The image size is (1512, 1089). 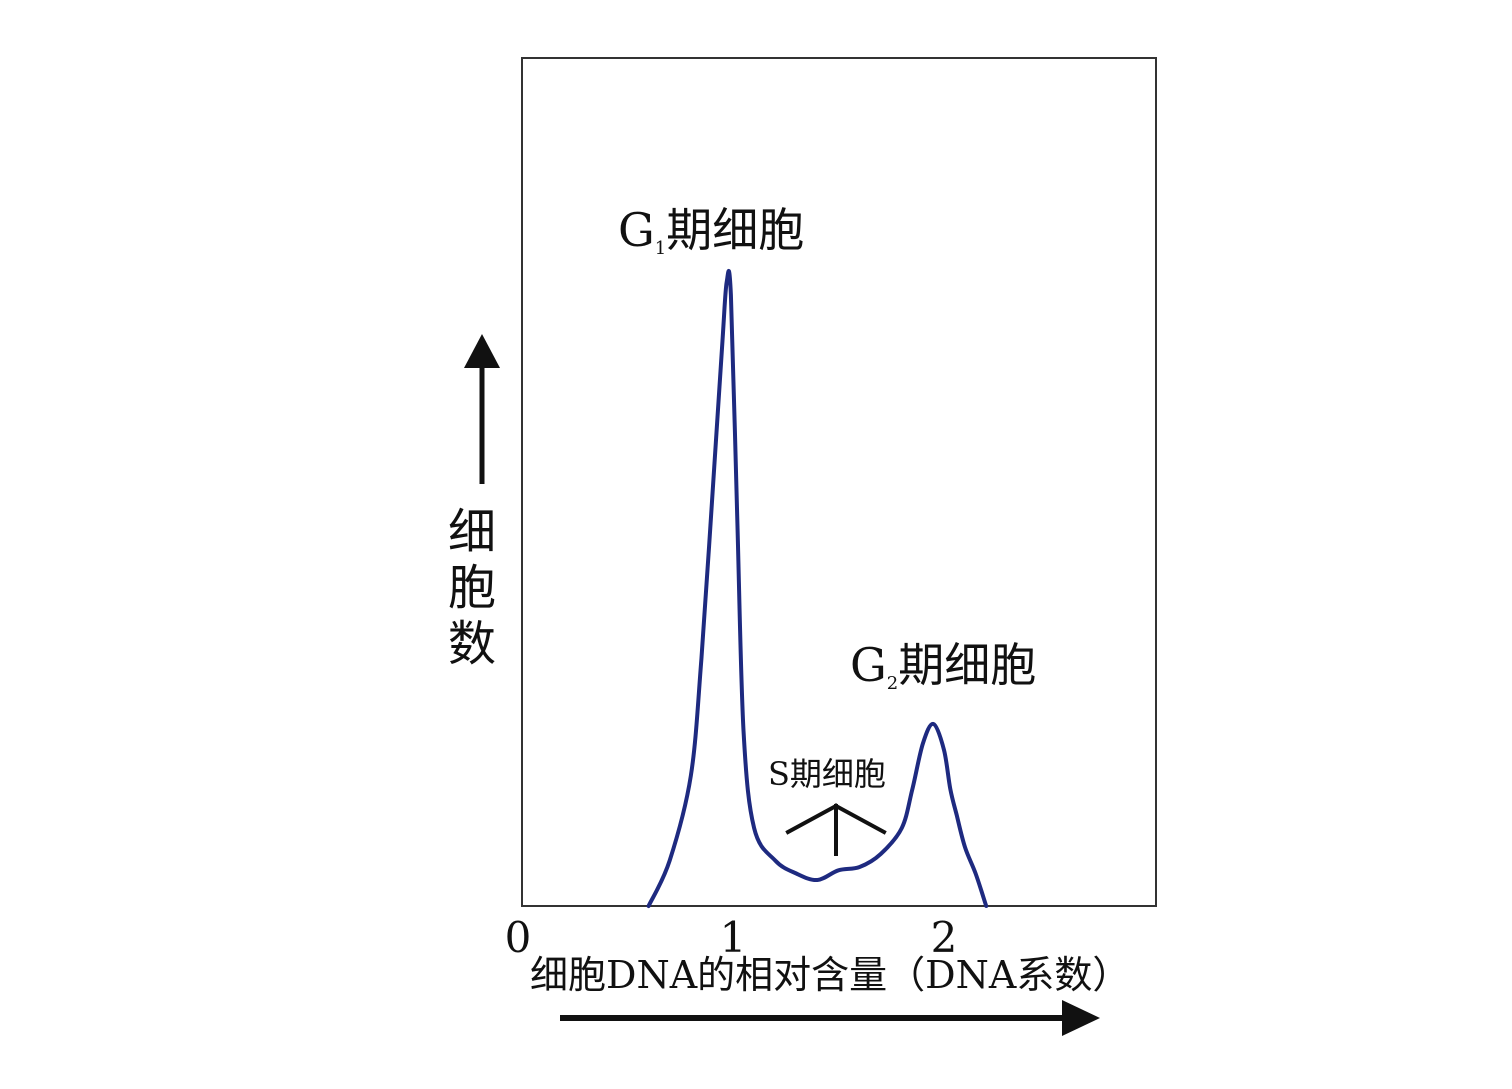 I want to click on annotation-g2-label: G2期细胞, so click(x=943, y=666).